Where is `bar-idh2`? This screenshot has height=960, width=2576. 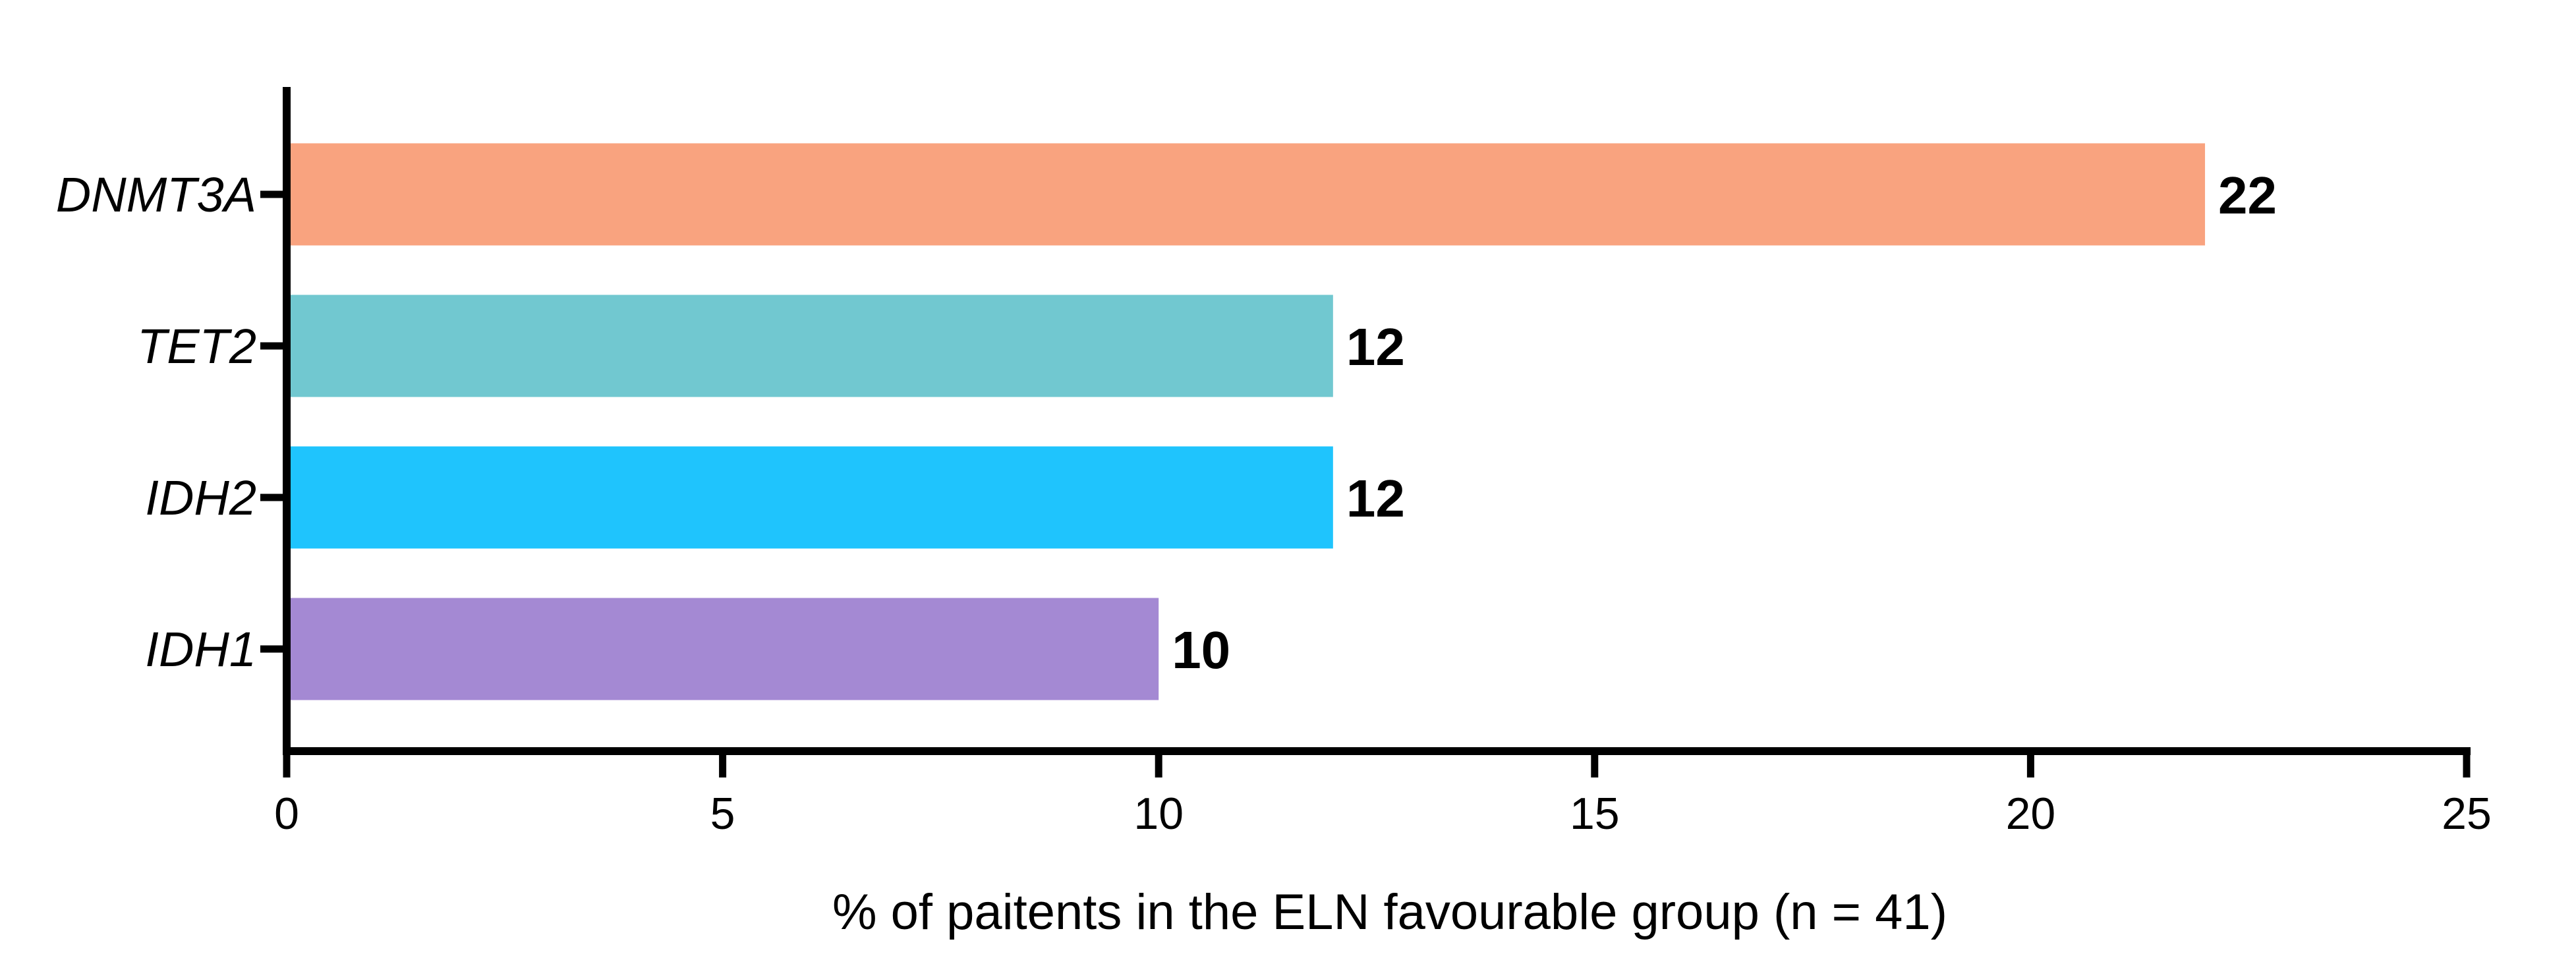
bar-idh2 is located at coordinates (812, 497).